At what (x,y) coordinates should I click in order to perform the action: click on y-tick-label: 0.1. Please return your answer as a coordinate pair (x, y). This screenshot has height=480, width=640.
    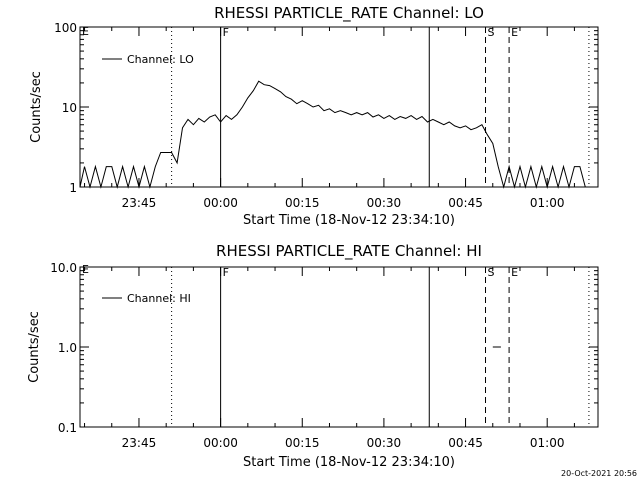
    Looking at the image, I should click on (67, 428).